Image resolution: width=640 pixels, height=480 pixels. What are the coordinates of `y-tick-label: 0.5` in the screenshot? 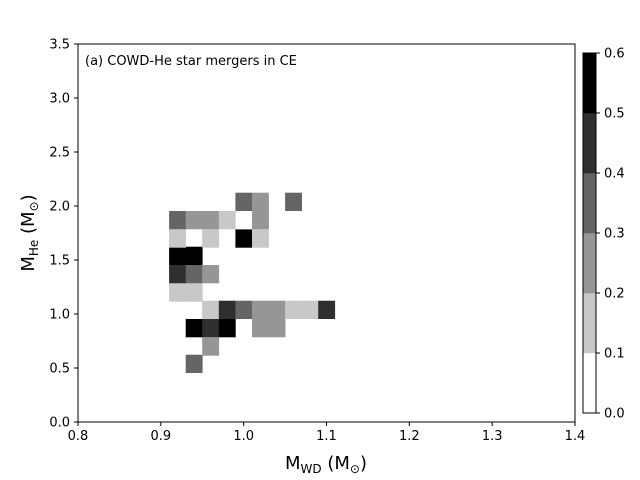 It's located at (59, 369).